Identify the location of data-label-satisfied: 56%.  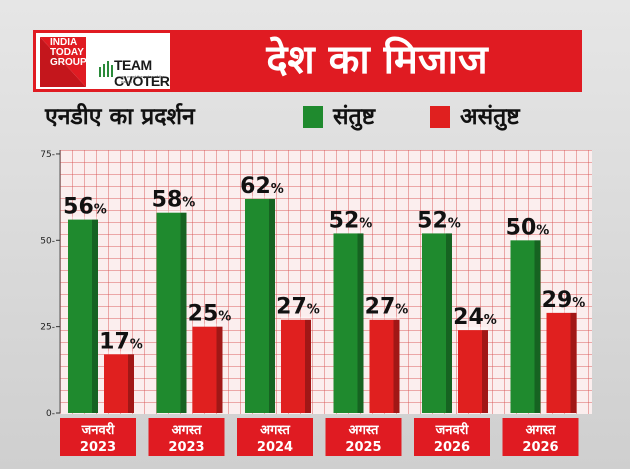
(85, 207).